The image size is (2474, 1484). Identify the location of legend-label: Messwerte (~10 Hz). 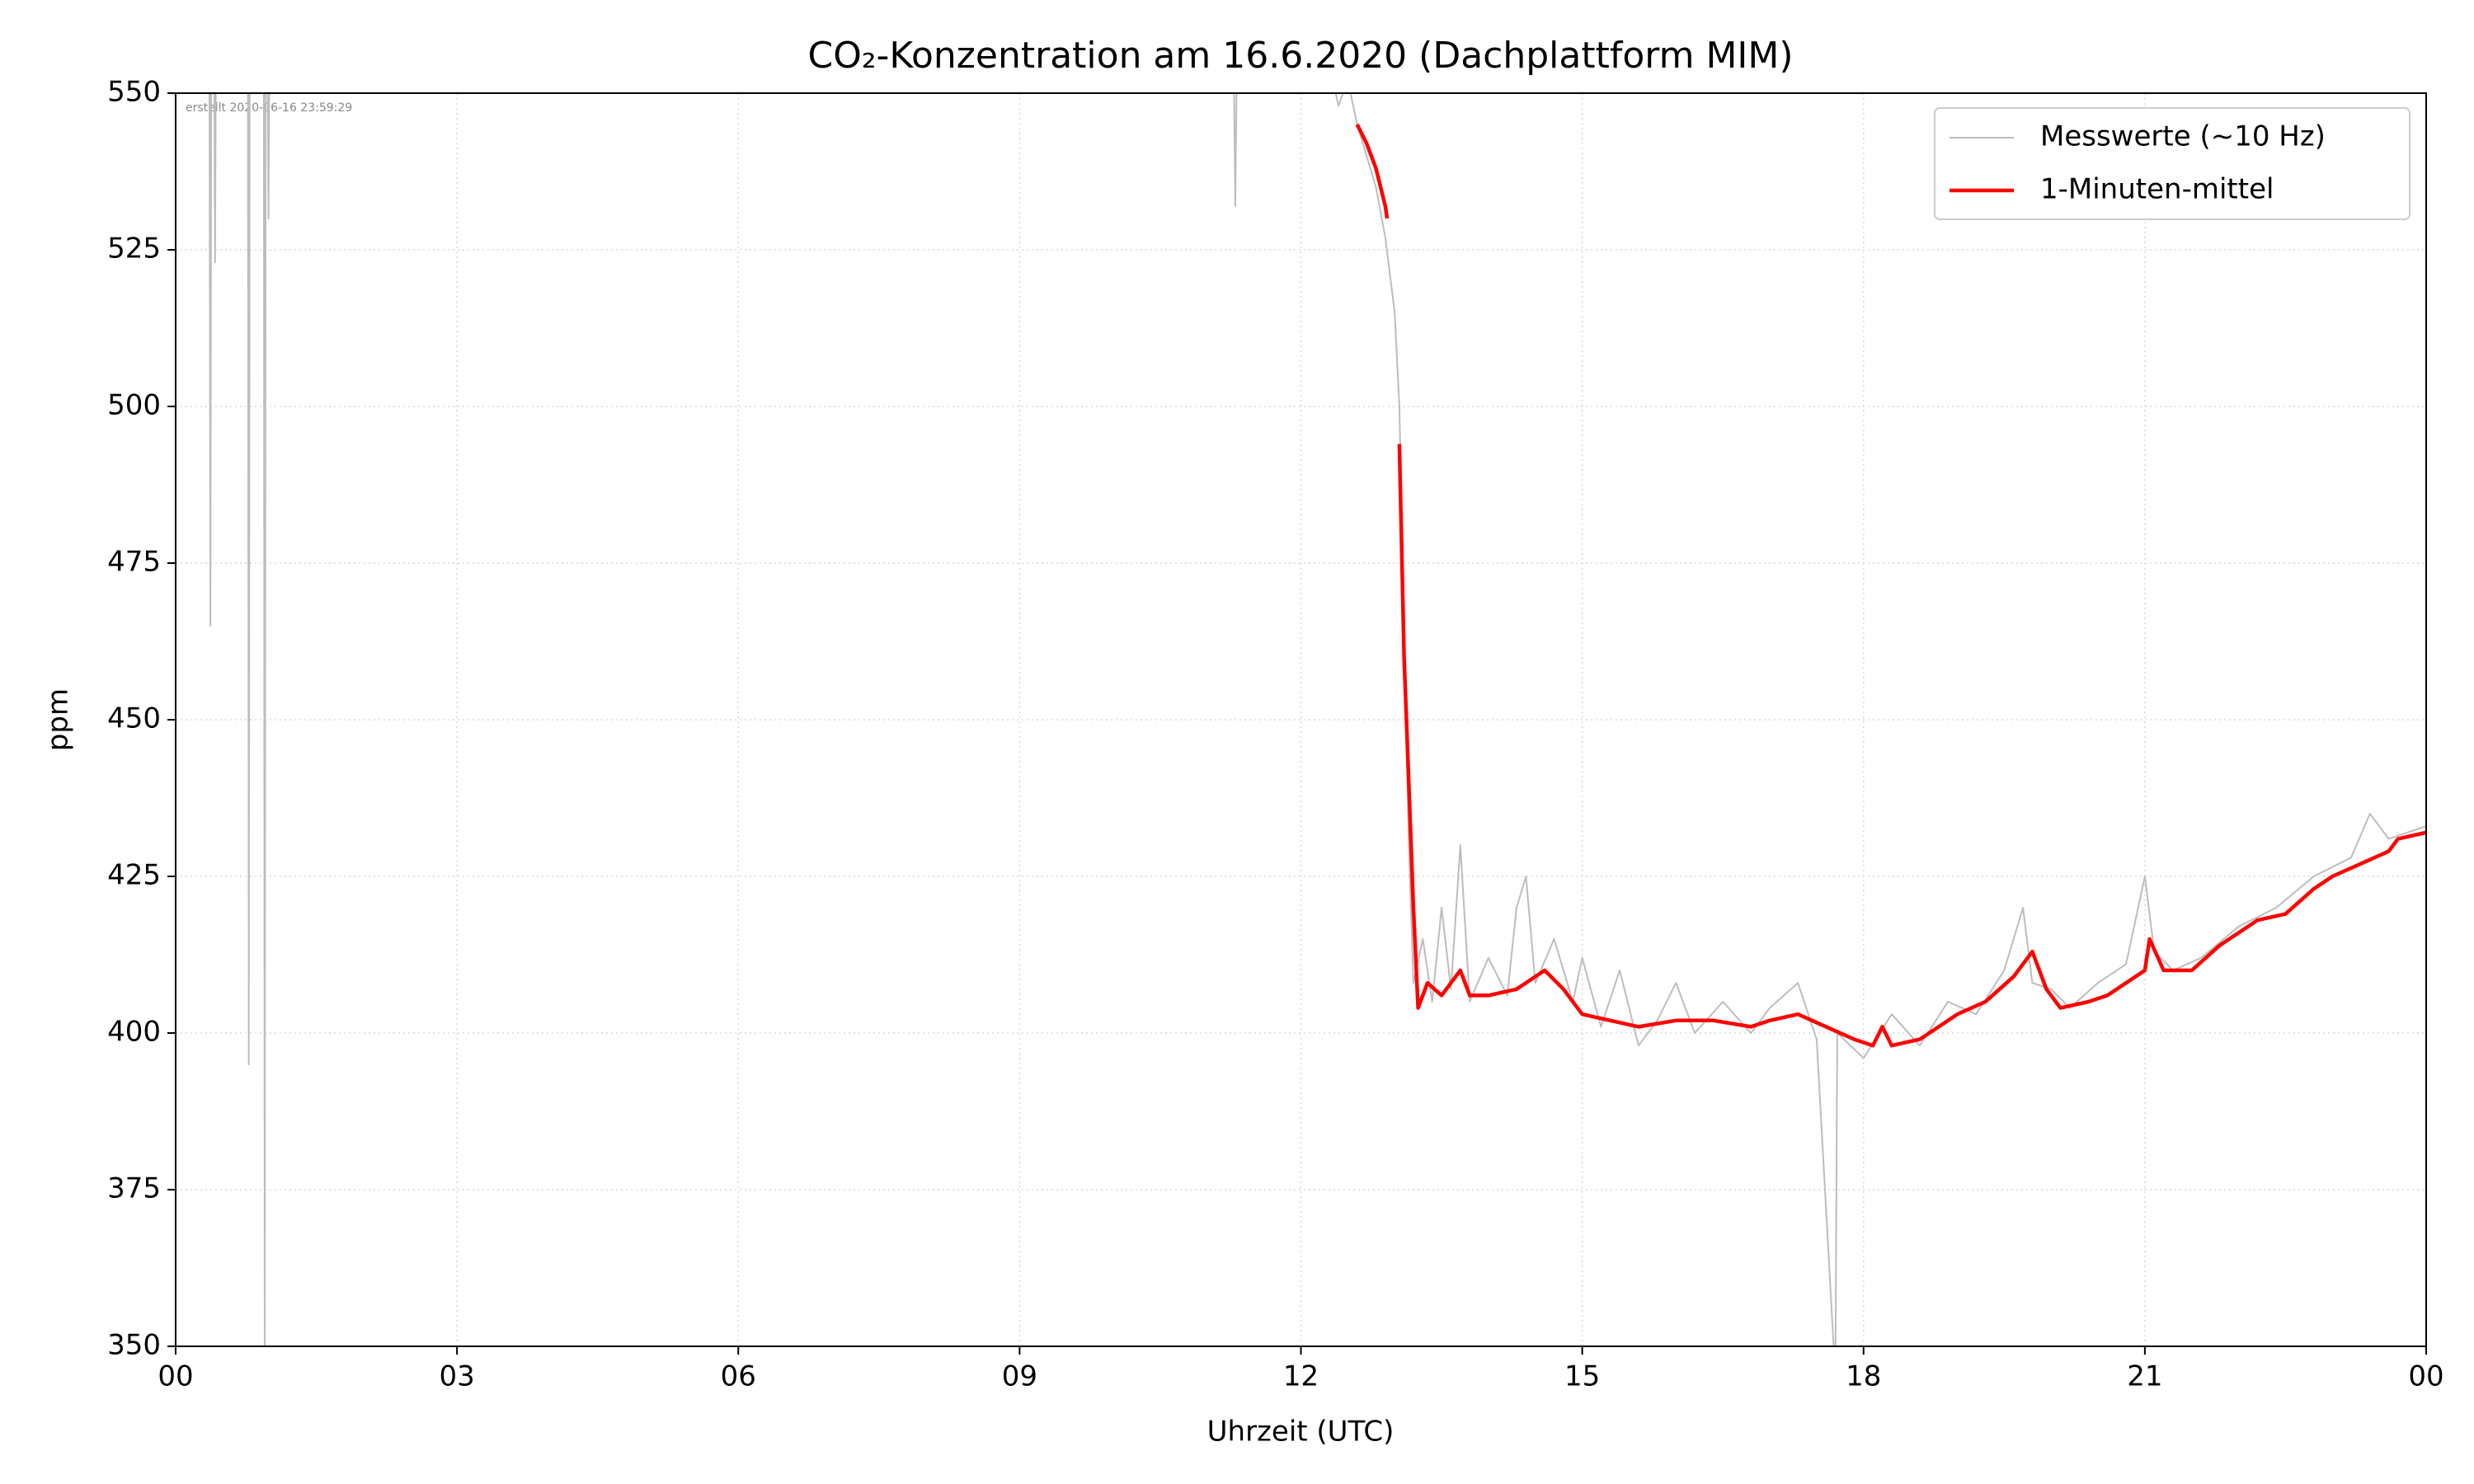
(2183, 136).